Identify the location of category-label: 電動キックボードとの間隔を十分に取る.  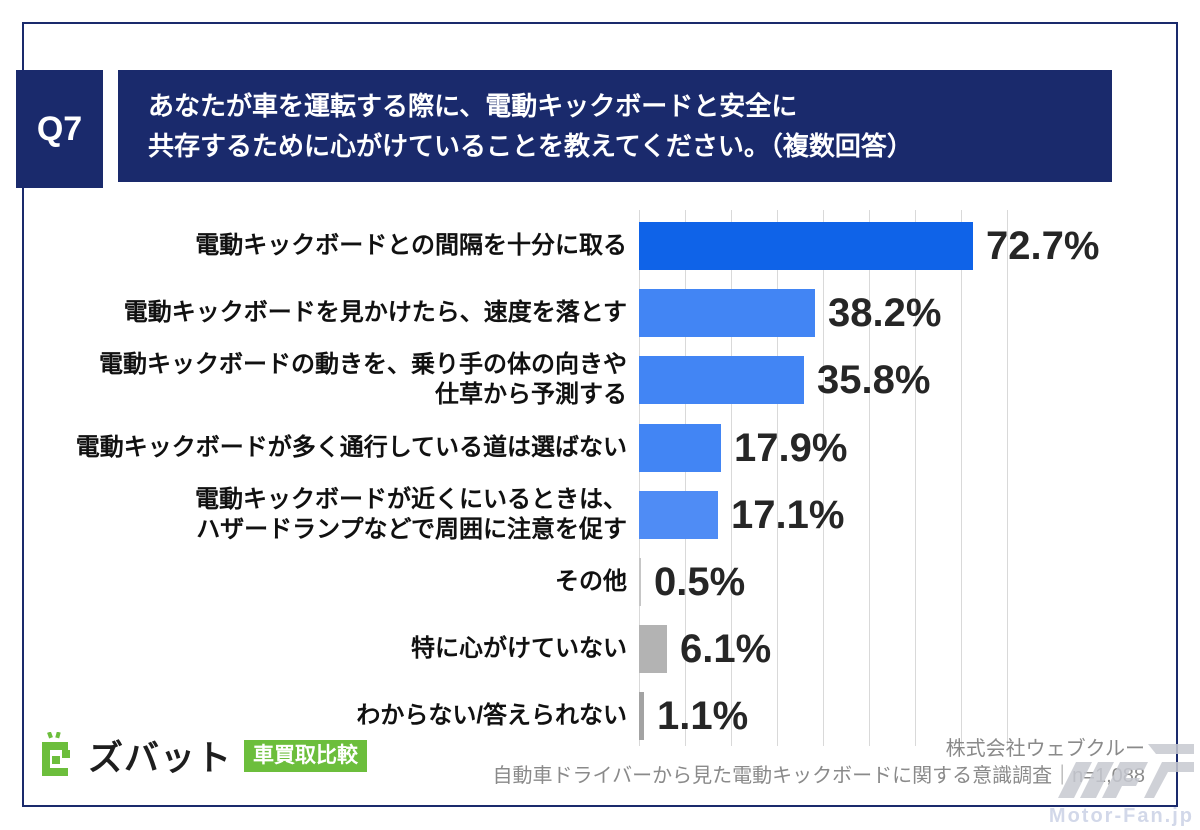
(411, 245).